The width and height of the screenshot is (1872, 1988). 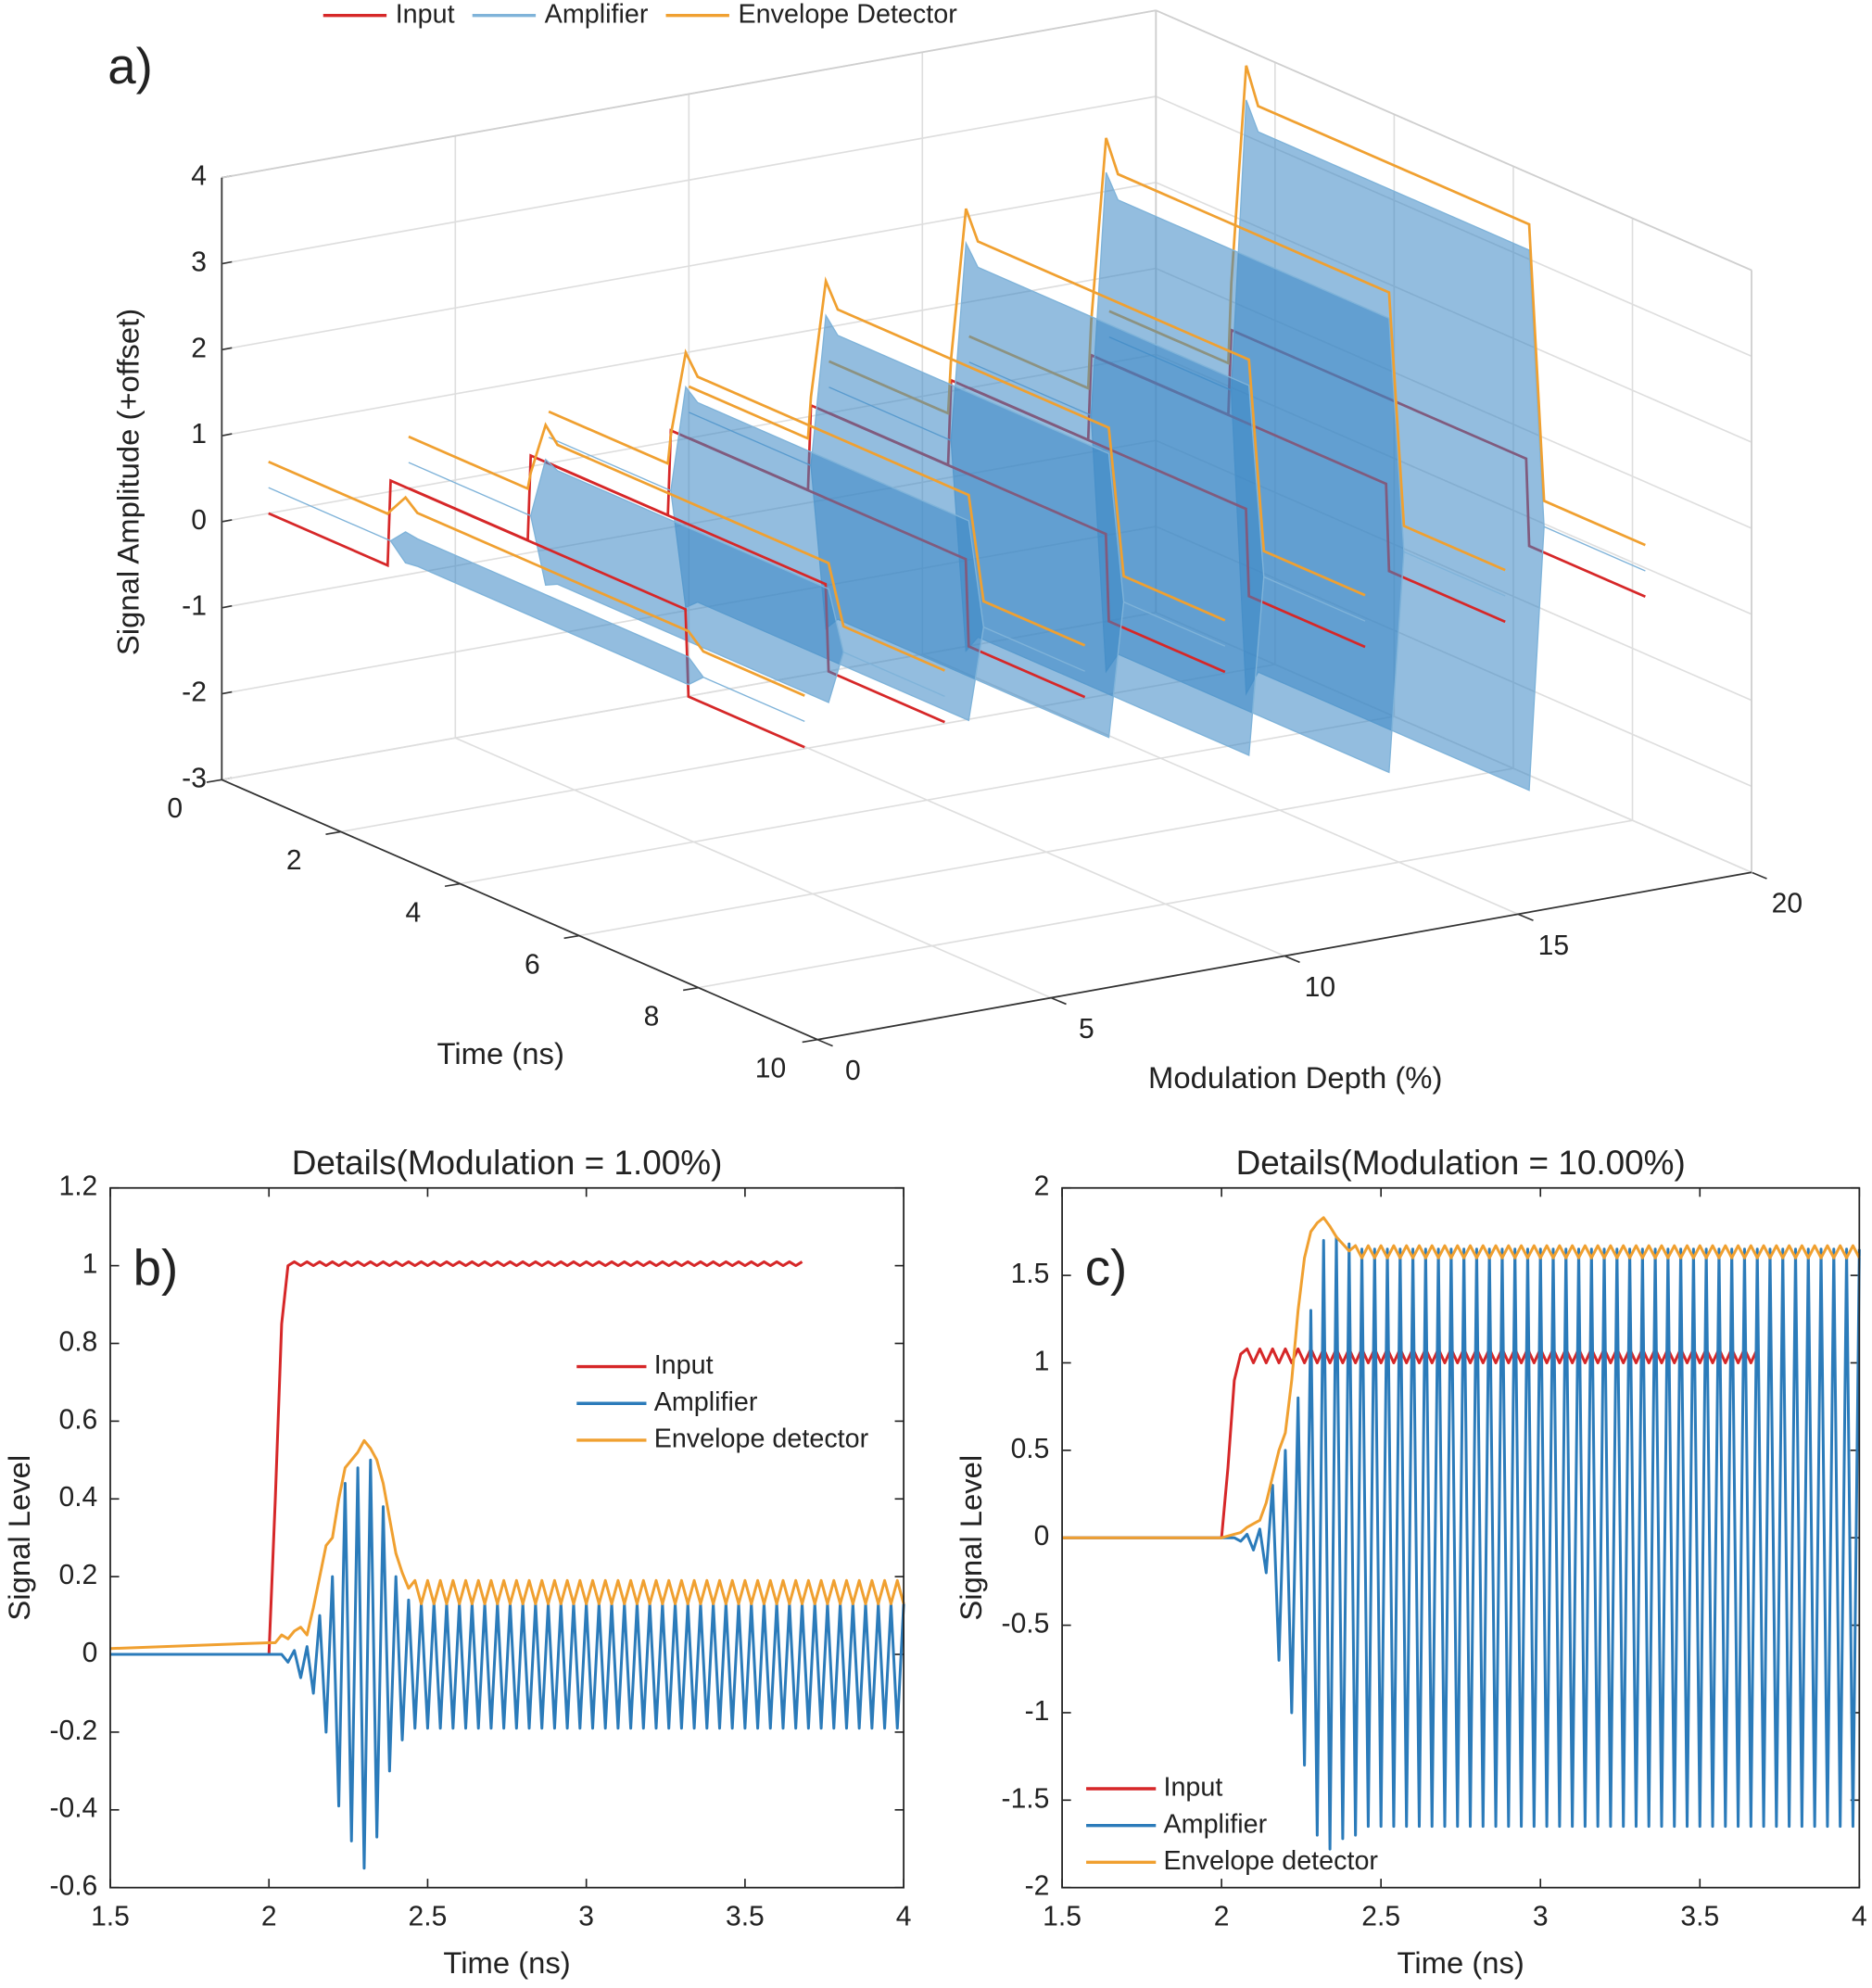 What do you see at coordinates (507, 1163) in the screenshot?
I see `chart-title: Details(Modulation = 1.00%)` at bounding box center [507, 1163].